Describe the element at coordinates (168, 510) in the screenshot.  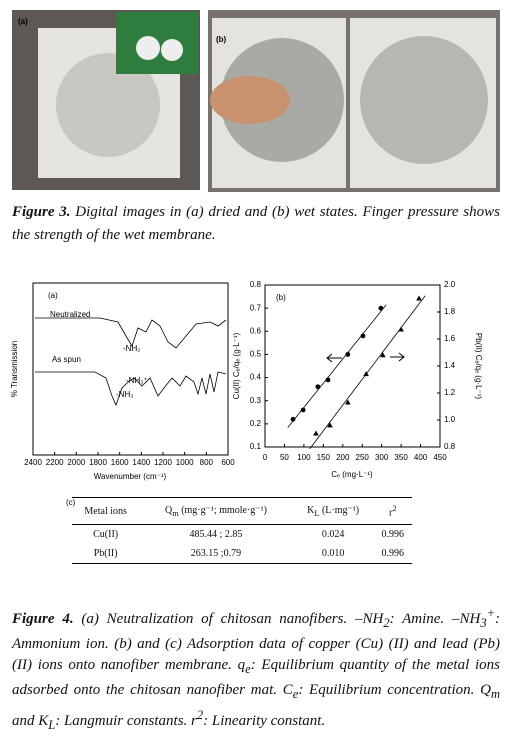
I see `symbol: Q` at that location.